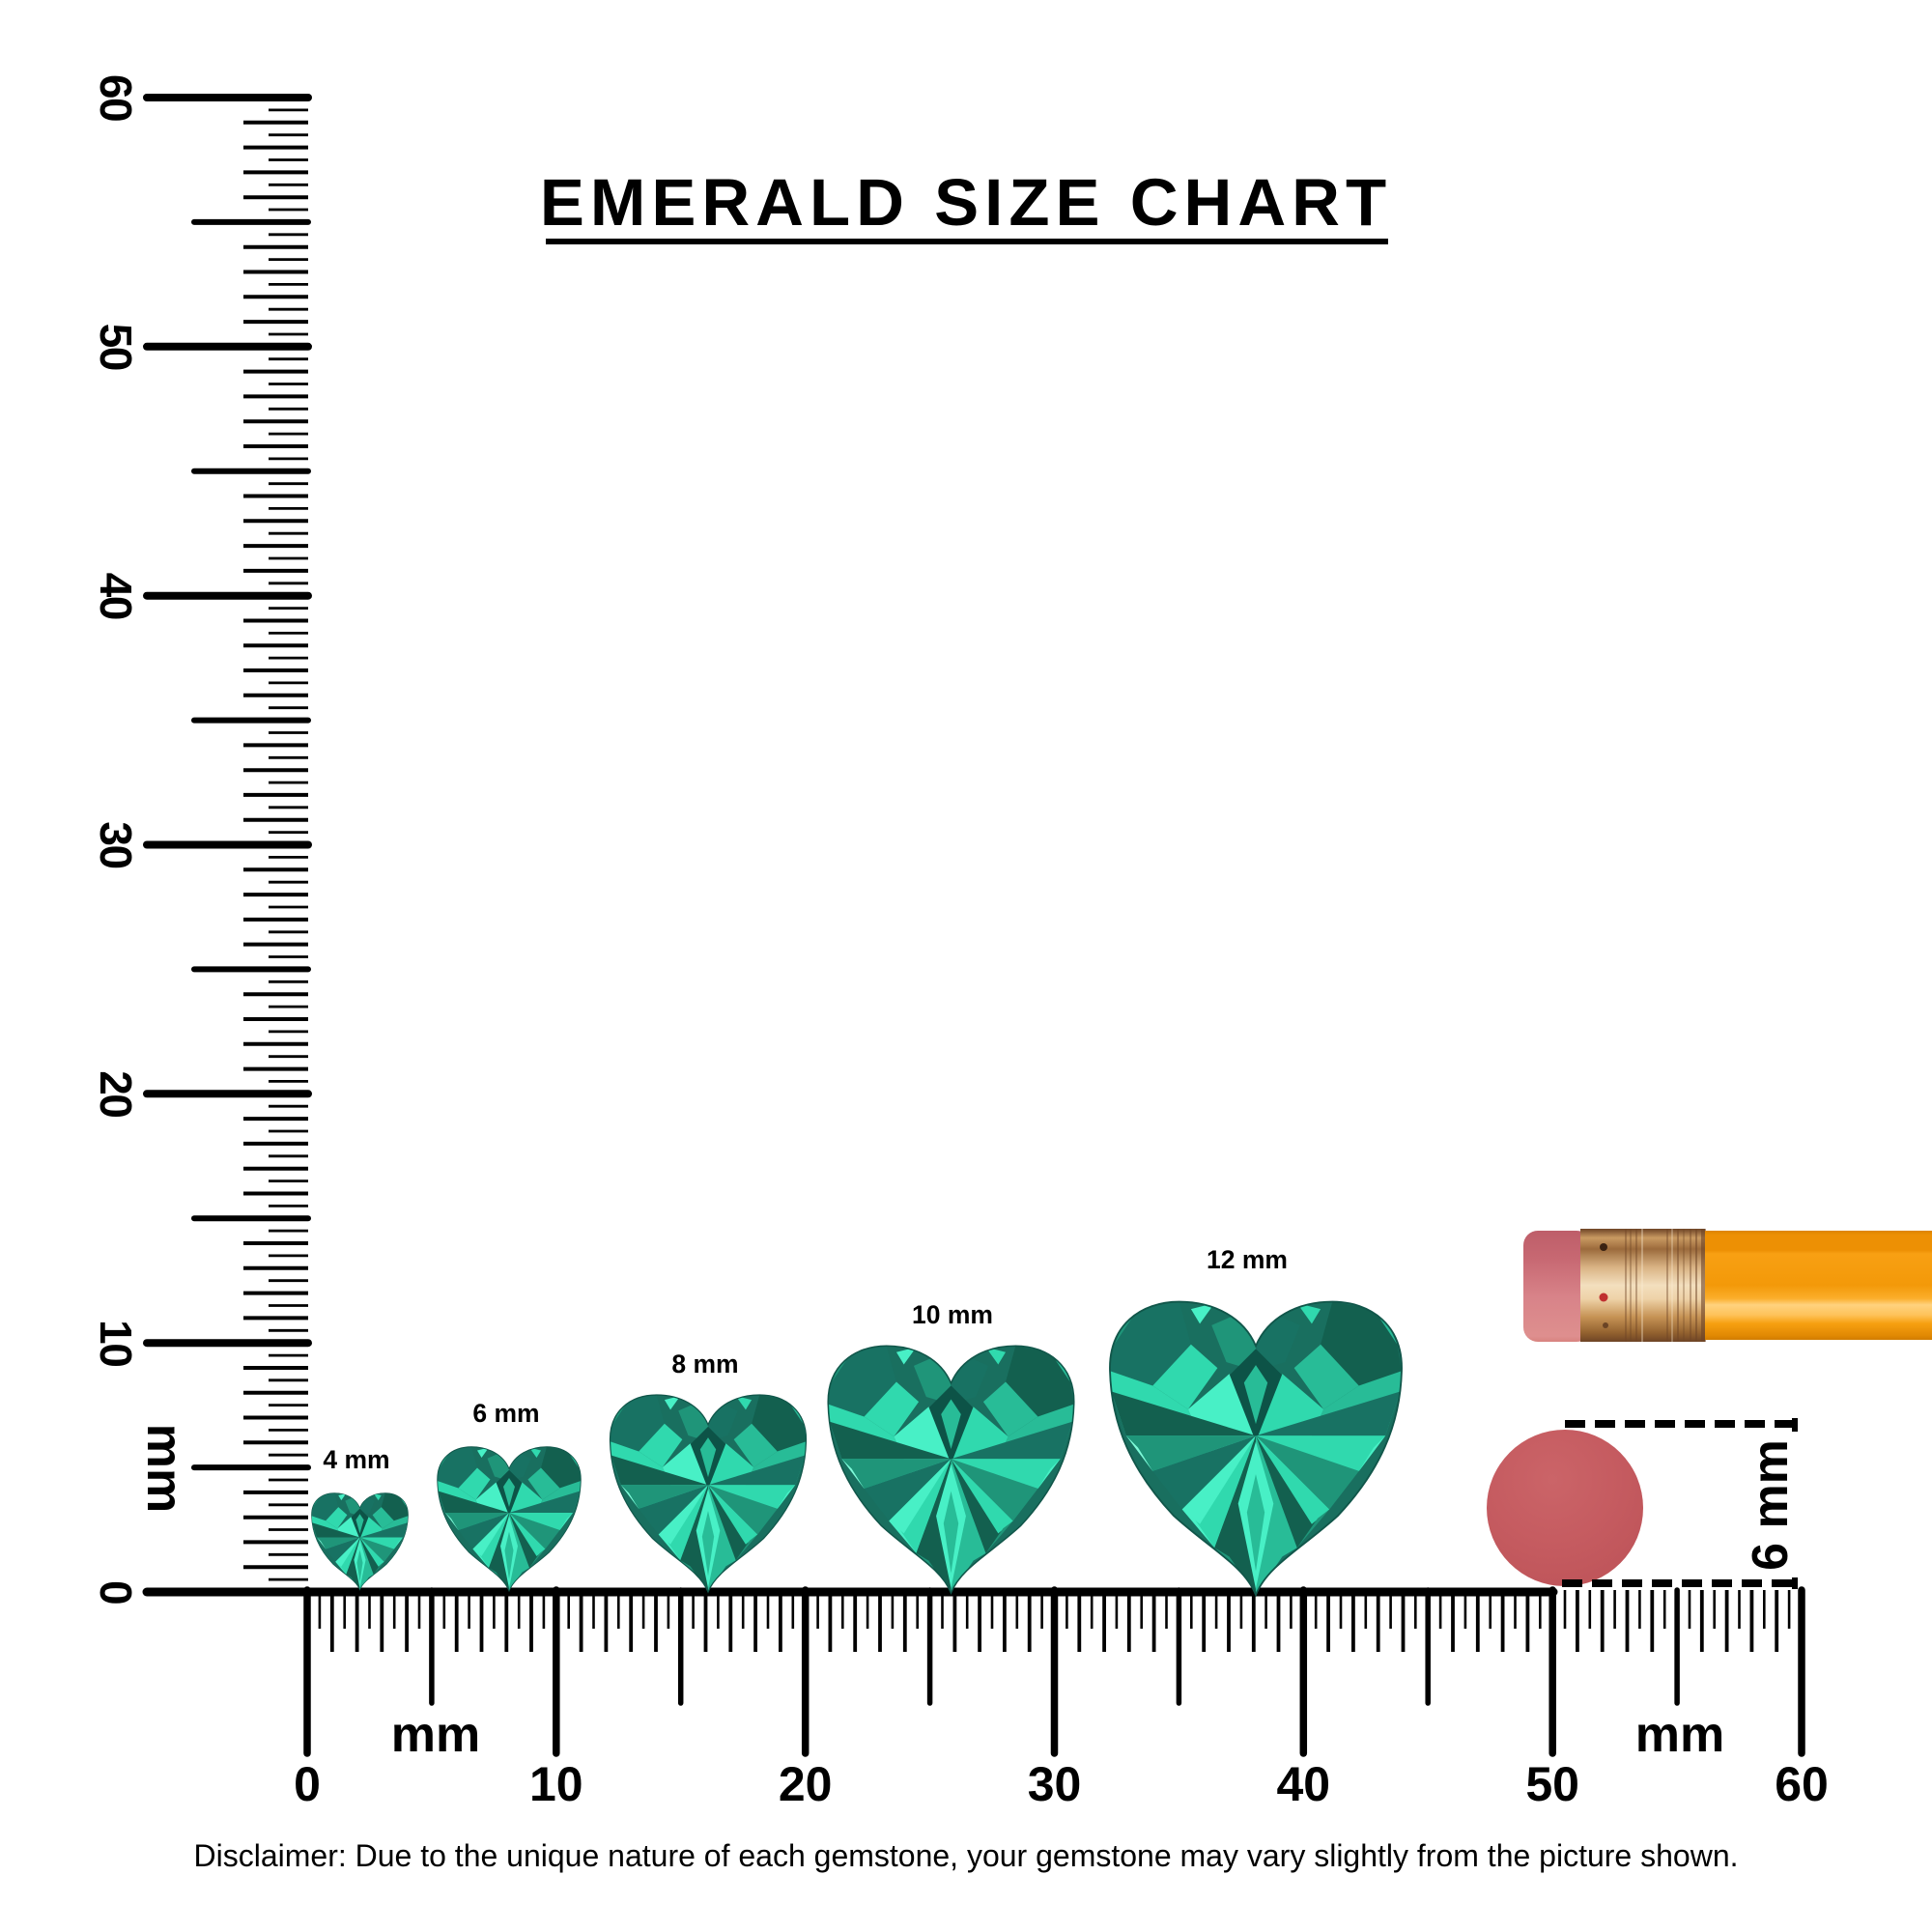 This screenshot has width=1932, height=1932. What do you see at coordinates (952, 1314) in the screenshot?
I see `svg-text: 10 mm` at bounding box center [952, 1314].